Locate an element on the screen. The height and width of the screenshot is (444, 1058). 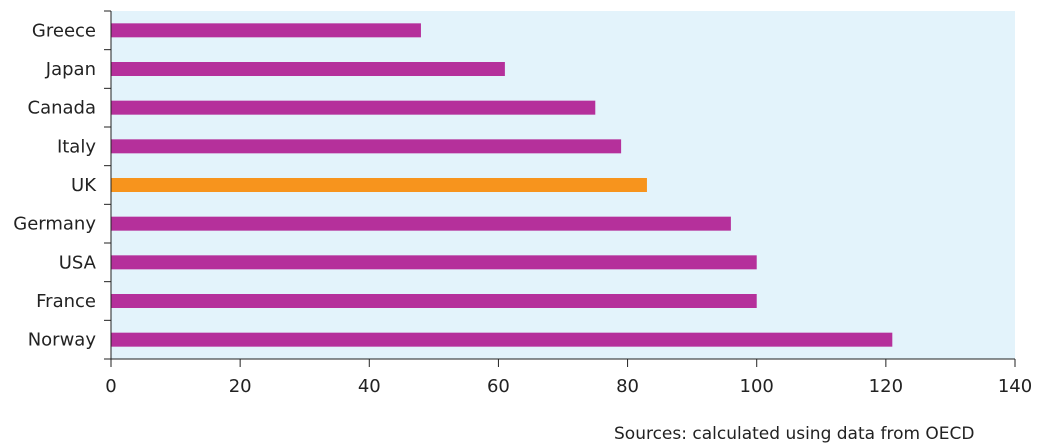
bar-germany is located at coordinates (421, 223).